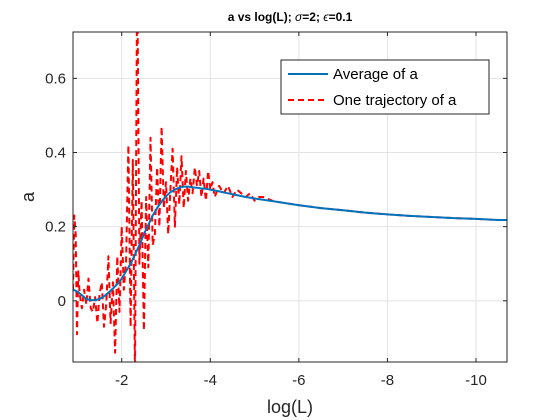  Describe the element at coordinates (55, 153) in the screenshot. I see `y-tick-label: 0.4` at that location.